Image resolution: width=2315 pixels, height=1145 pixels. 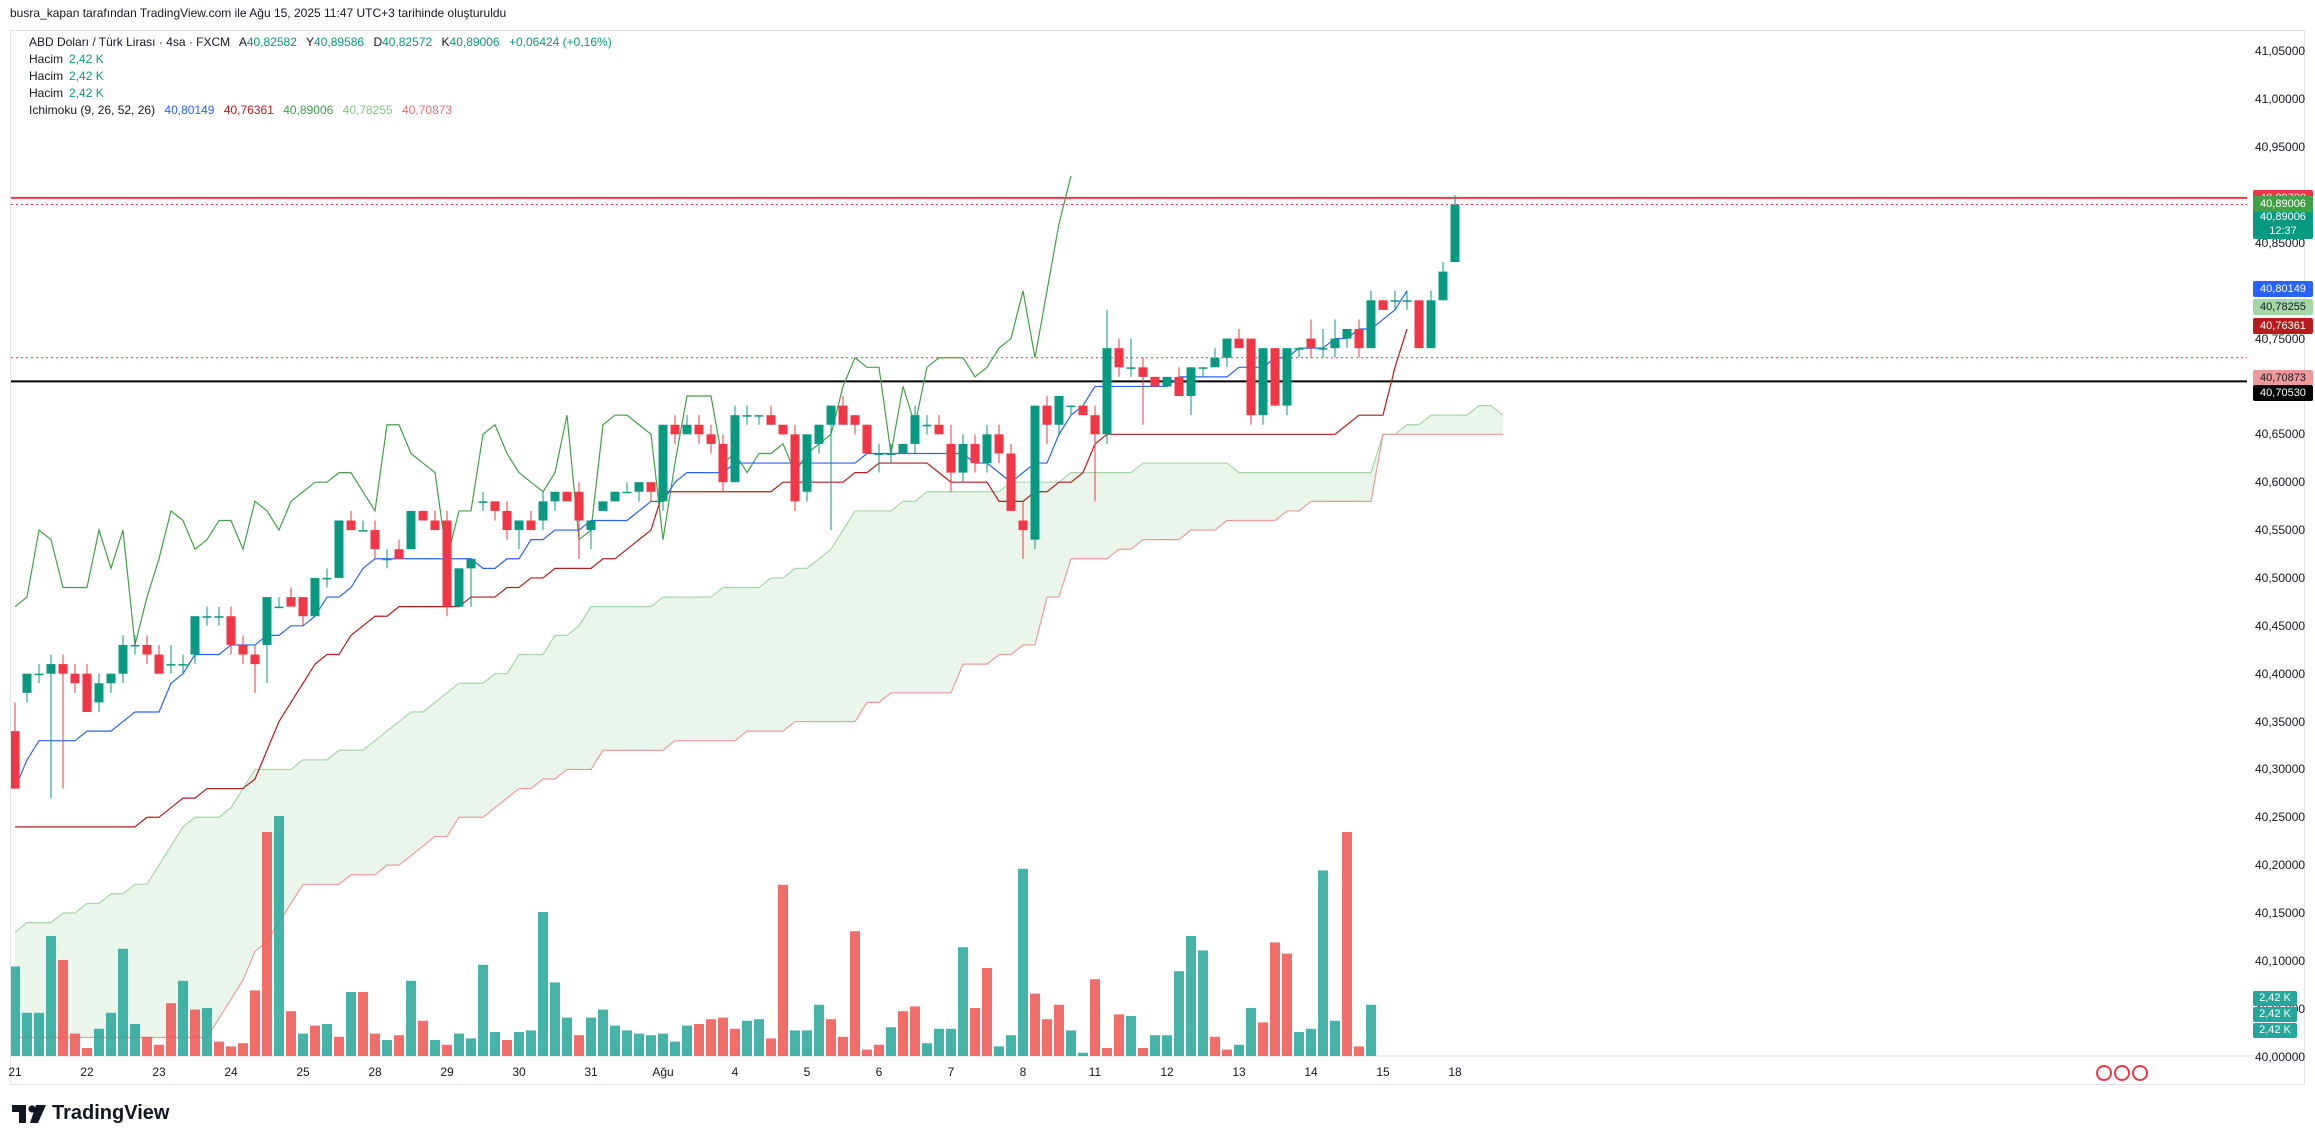 I want to click on price-tag: 40,80149, so click(x=2283, y=289).